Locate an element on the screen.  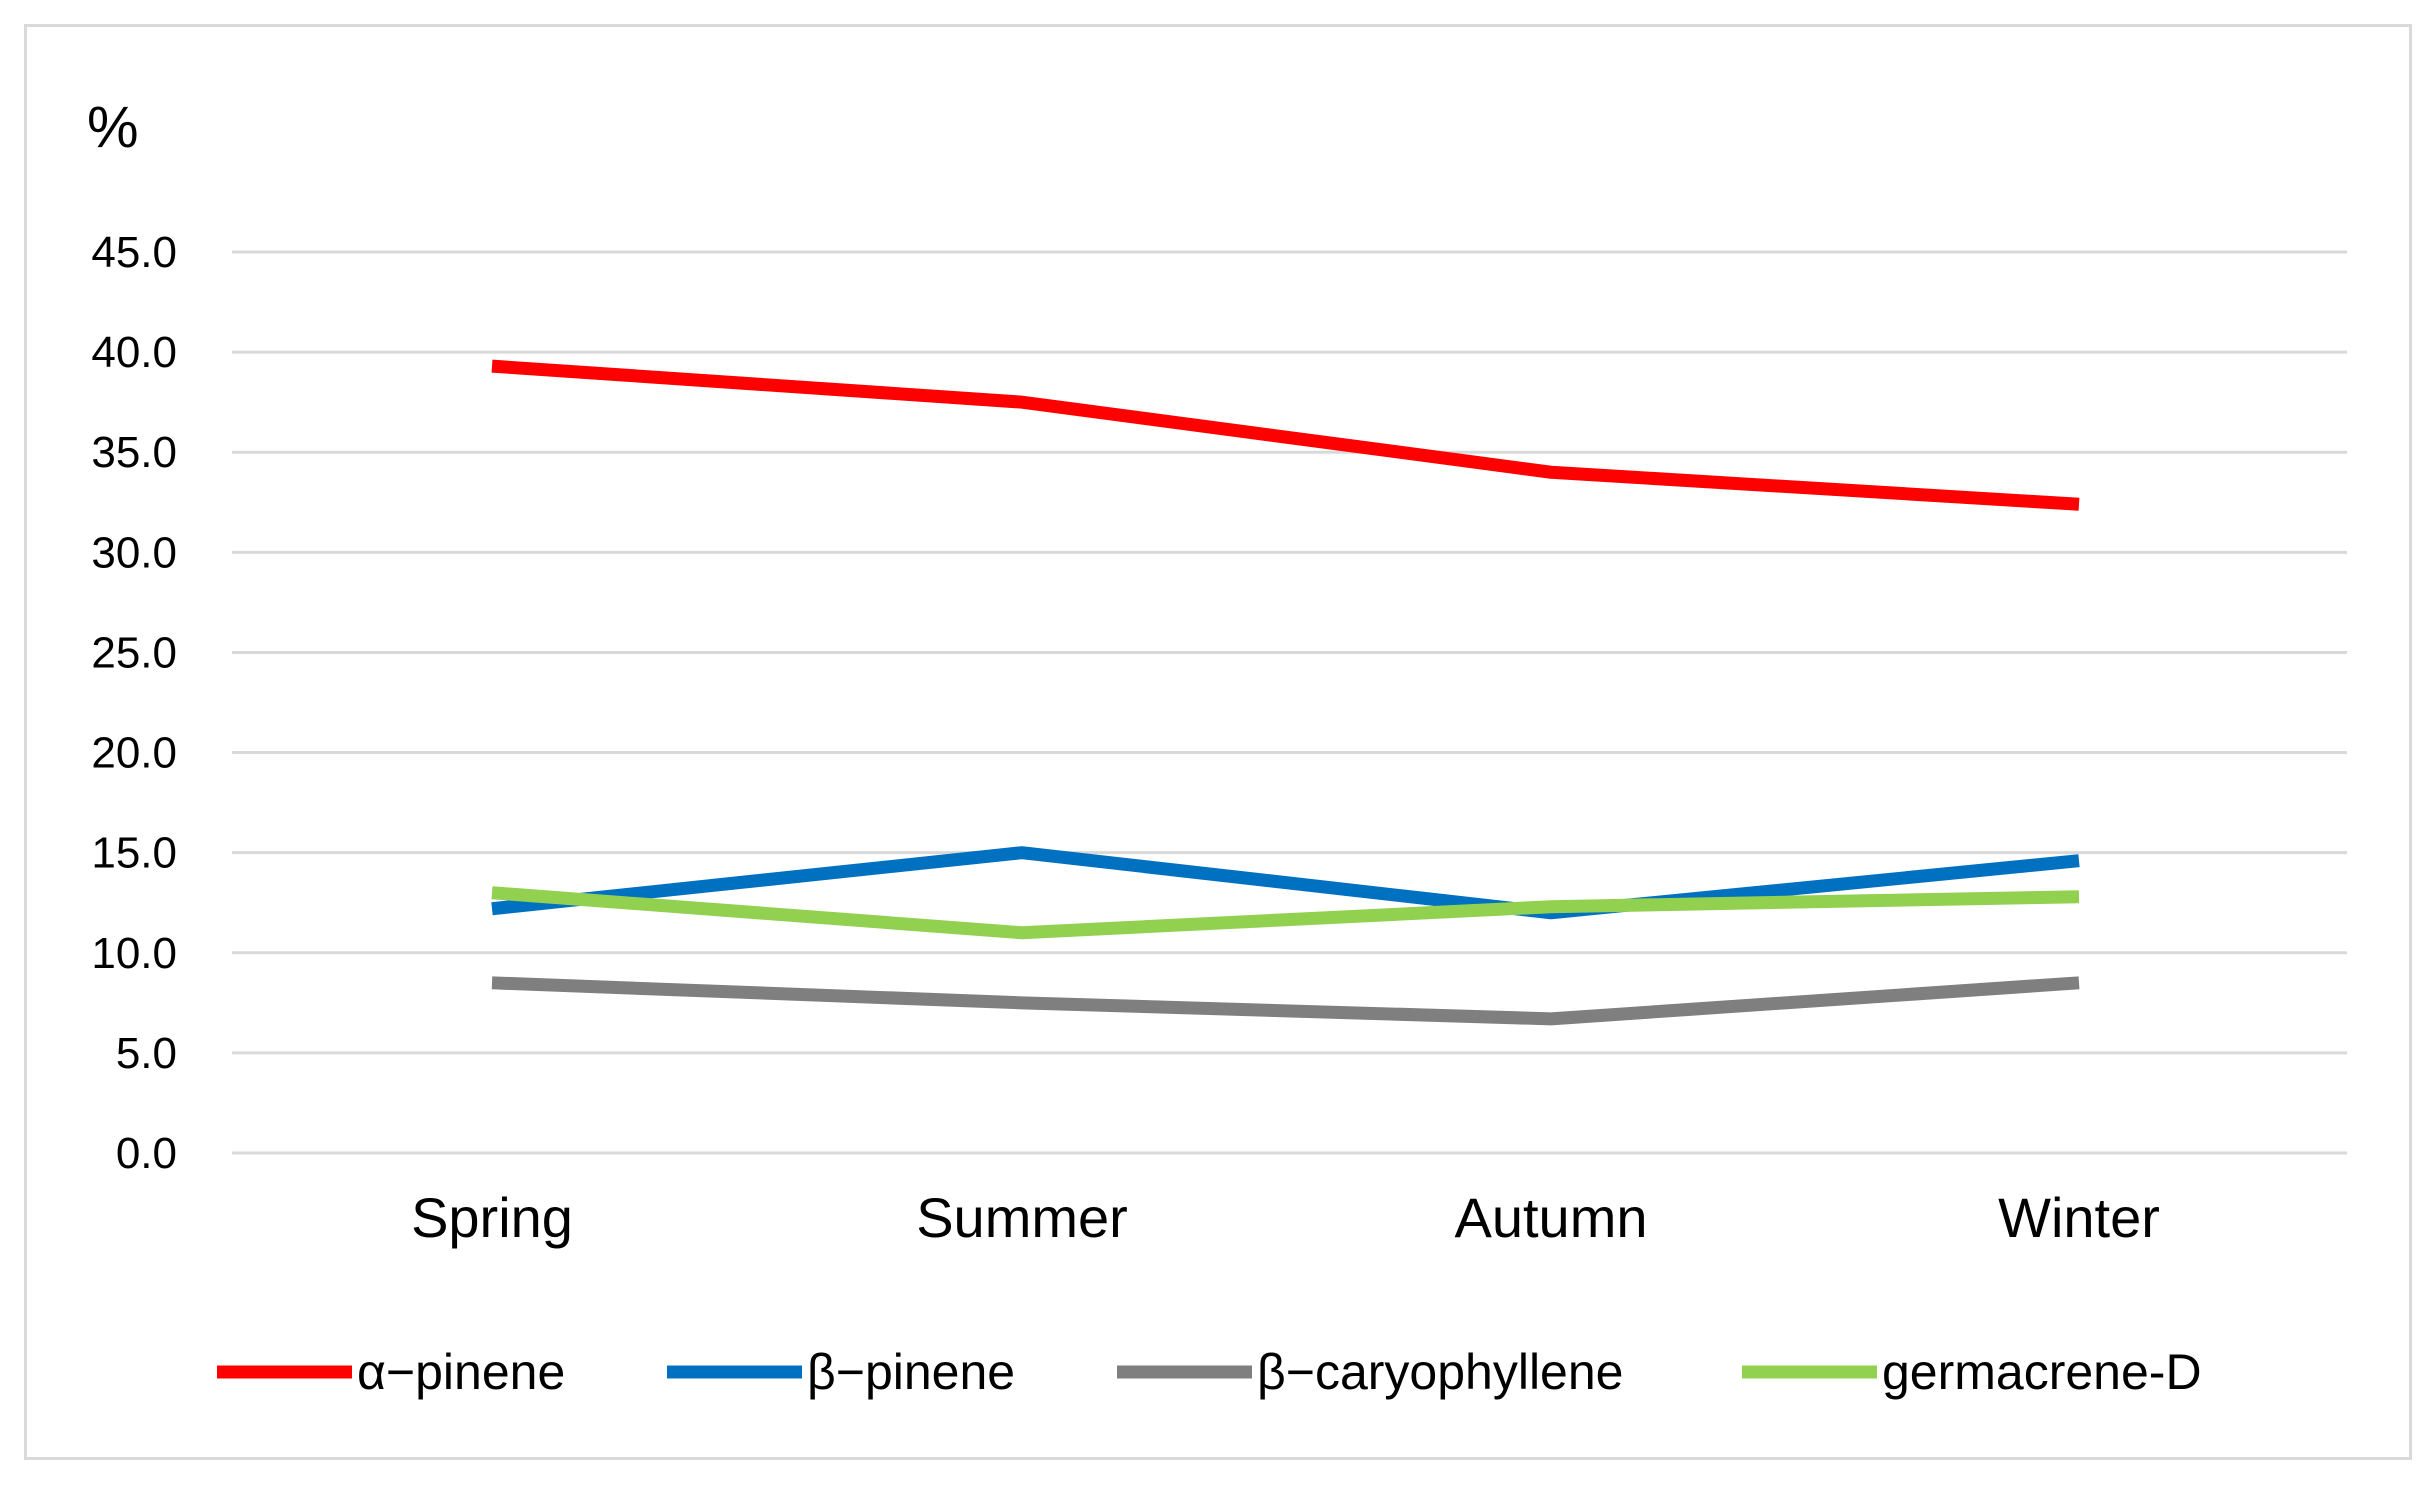
x-category-label-3: Winter is located at coordinates (2079, 1217).